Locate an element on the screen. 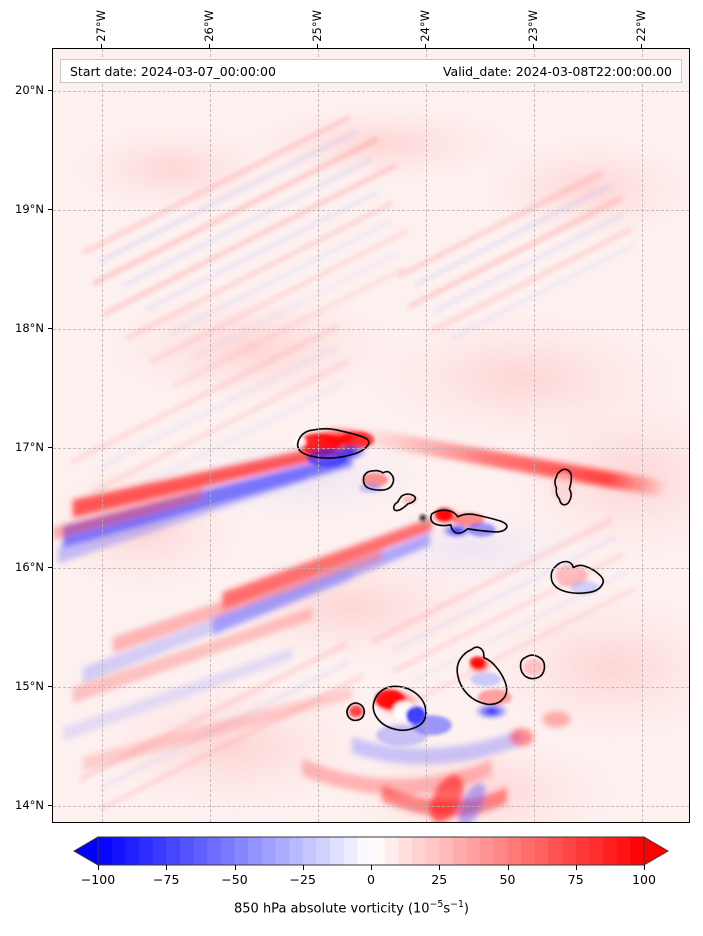  lat-tick-label: 16°N is located at coordinates (29, 566).